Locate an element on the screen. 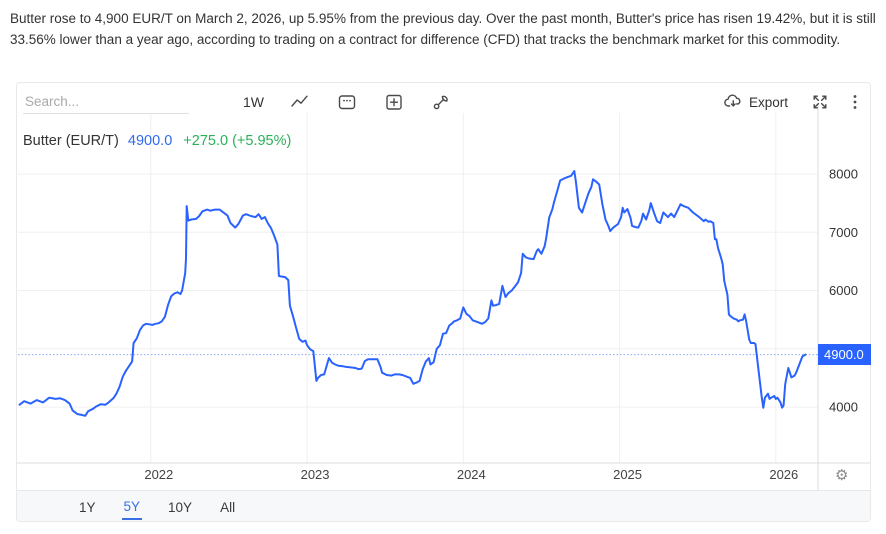  interval-button: 1W is located at coordinates (253, 102).